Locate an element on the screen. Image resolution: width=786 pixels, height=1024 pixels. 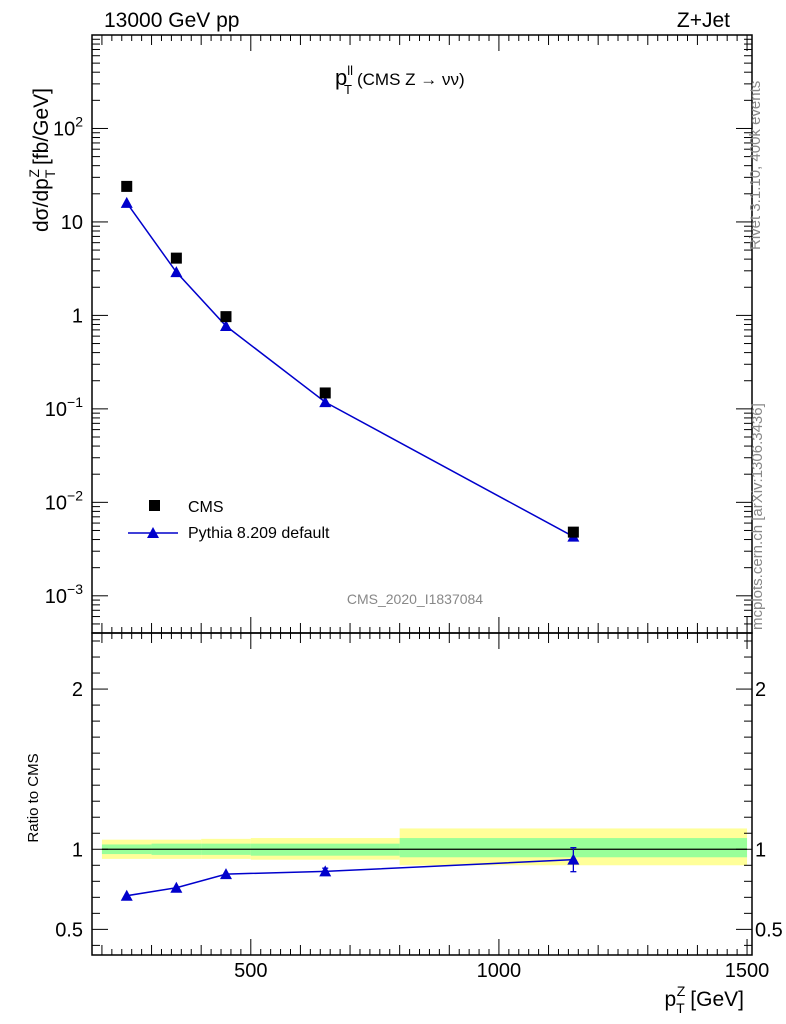
main-y-tick-label: 1 is located at coordinates (77, 316).